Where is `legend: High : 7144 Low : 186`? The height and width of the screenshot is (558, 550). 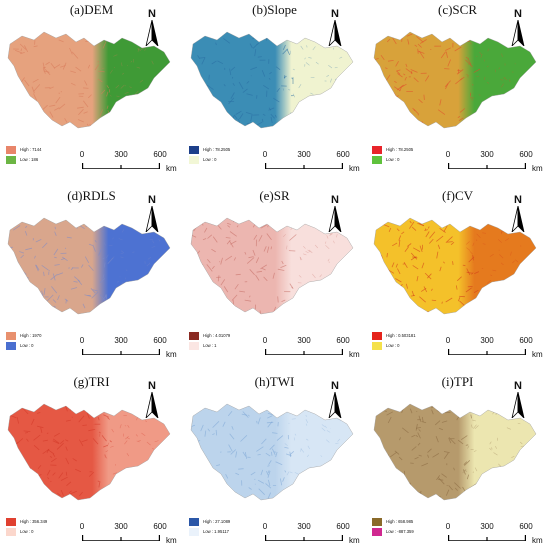
legend: High : 7144 Low : 186 is located at coordinates (41, 164).